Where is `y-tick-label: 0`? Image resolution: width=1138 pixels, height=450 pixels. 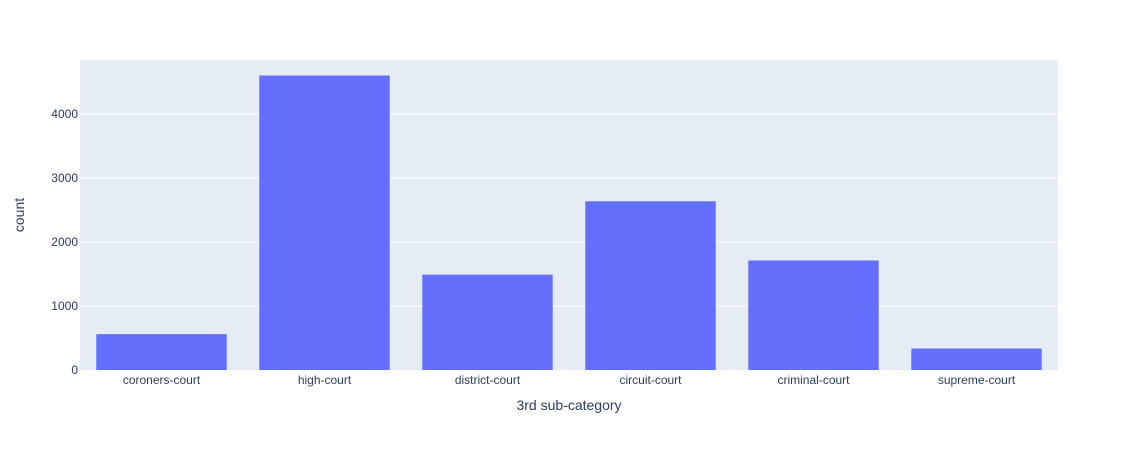
y-tick-label: 0 is located at coordinates (74, 370).